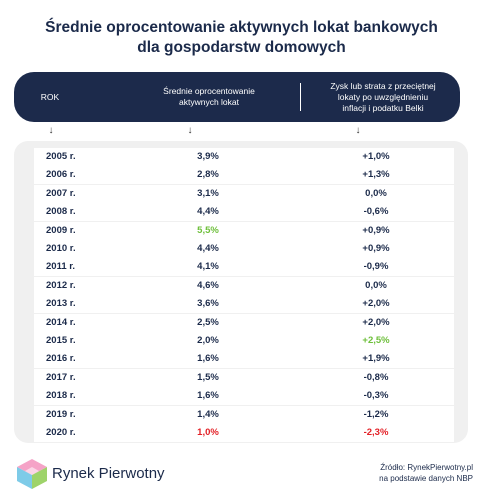  I want to click on table-row: 2016 r. 1,6% +1,9%, so click(244, 359).